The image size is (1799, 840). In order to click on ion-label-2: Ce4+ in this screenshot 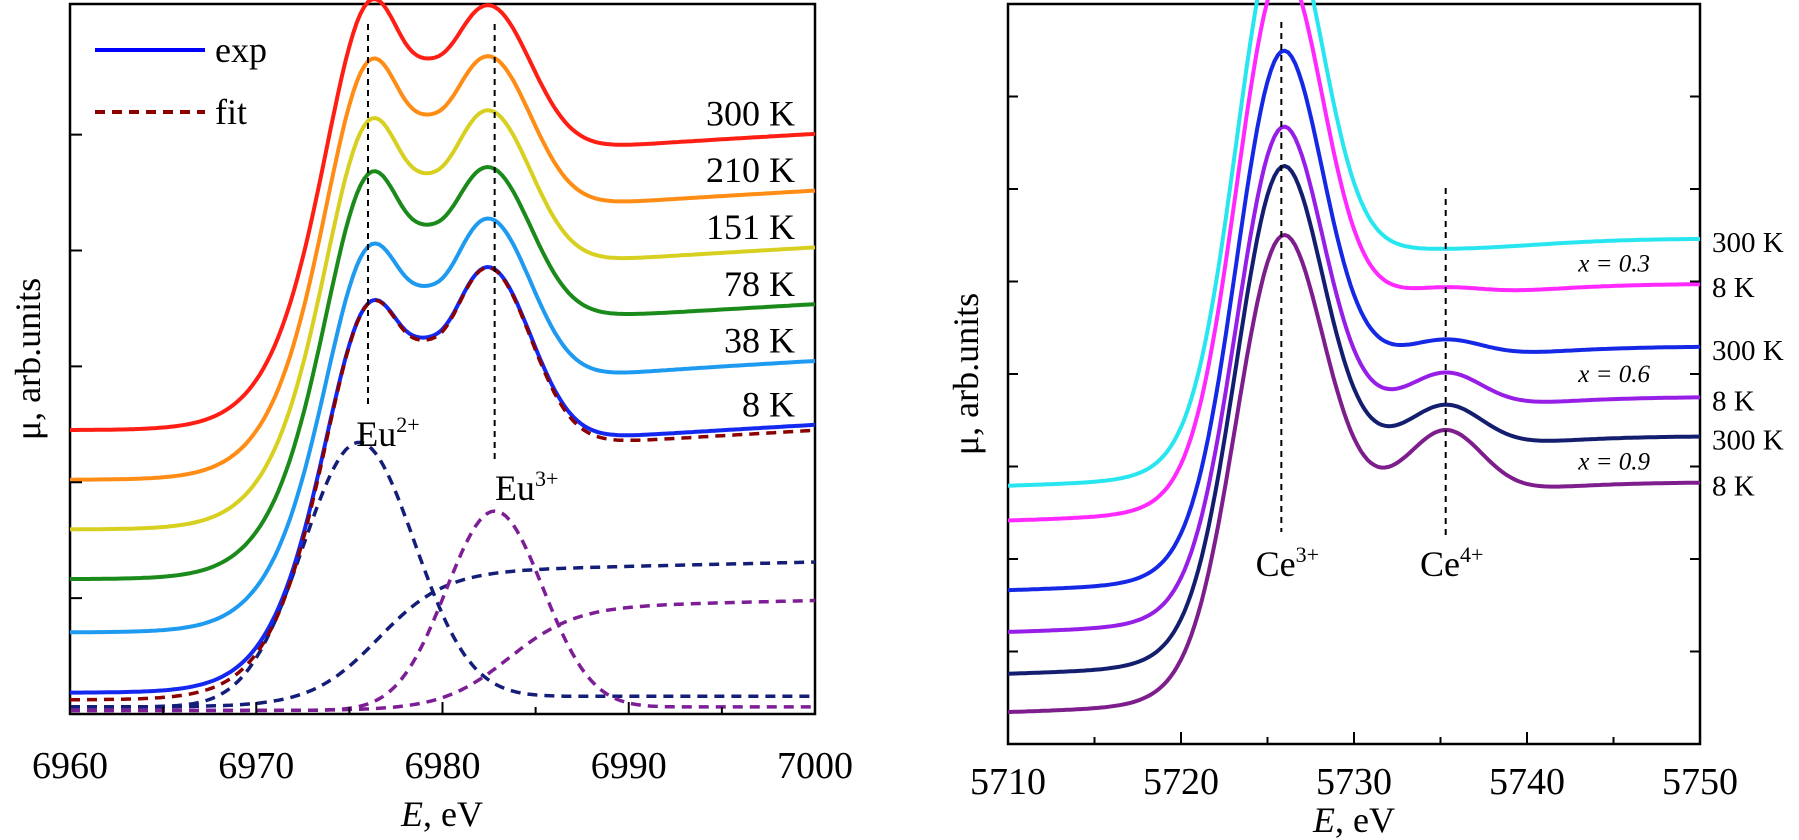, I will do `click(1451, 563)`.